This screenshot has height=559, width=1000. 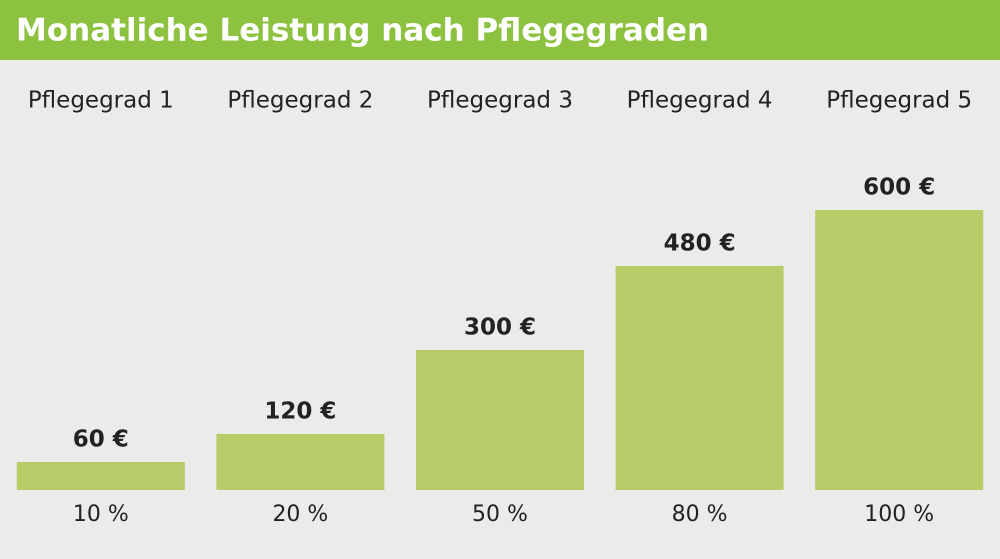 What do you see at coordinates (300, 412) in the screenshot?
I see `value-label: 120 €` at bounding box center [300, 412].